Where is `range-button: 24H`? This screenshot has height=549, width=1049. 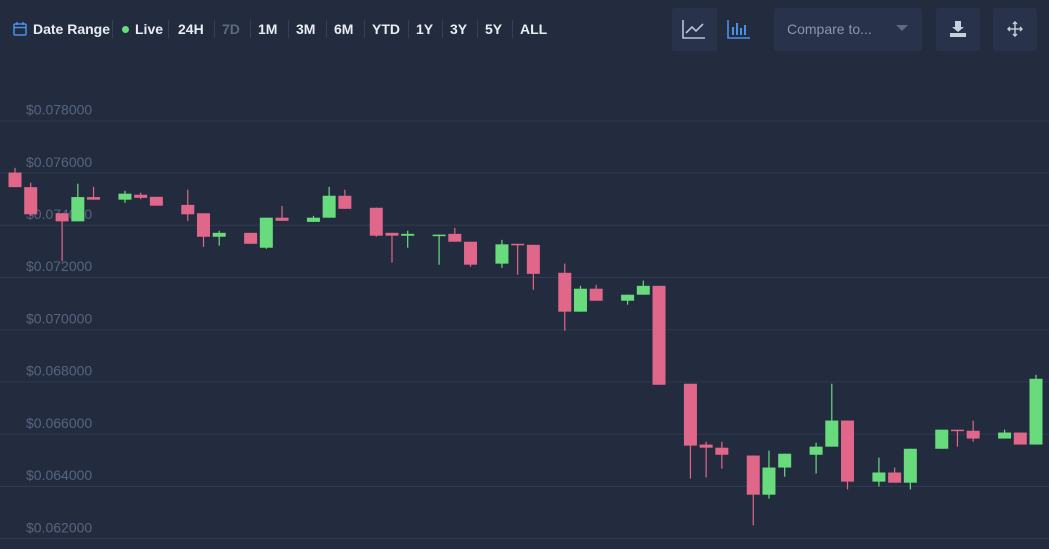
range-button: 24H is located at coordinates (191, 29).